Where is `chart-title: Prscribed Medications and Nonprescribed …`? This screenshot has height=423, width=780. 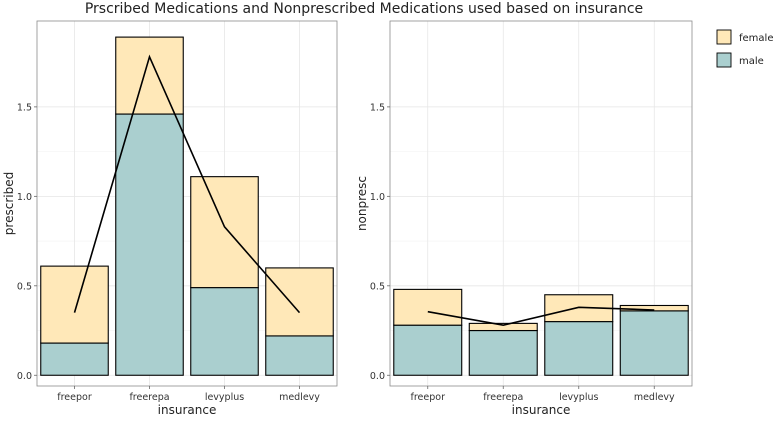
chart-title: Prscribed Medications and Nonprescribed … is located at coordinates (364, 9).